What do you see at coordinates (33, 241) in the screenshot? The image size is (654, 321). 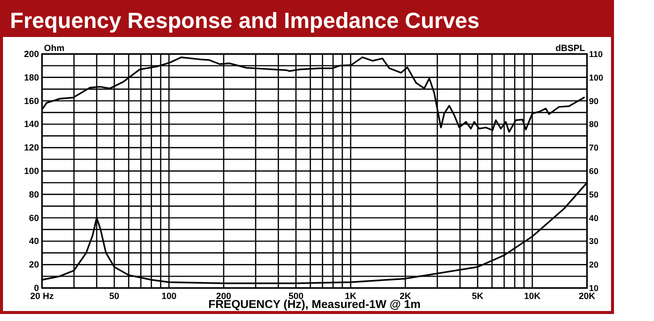 I see `y-tick-label: 40` at bounding box center [33, 241].